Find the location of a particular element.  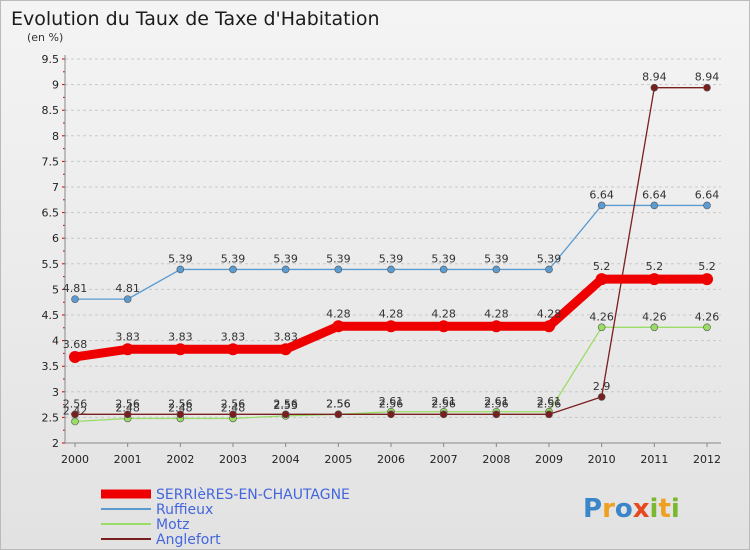

y-tick-label: 4.5 is located at coordinates (51, 315).